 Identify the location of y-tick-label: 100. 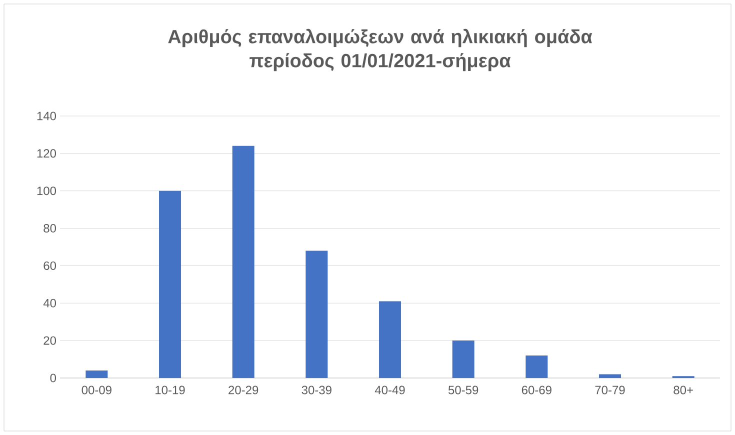
(46, 191).